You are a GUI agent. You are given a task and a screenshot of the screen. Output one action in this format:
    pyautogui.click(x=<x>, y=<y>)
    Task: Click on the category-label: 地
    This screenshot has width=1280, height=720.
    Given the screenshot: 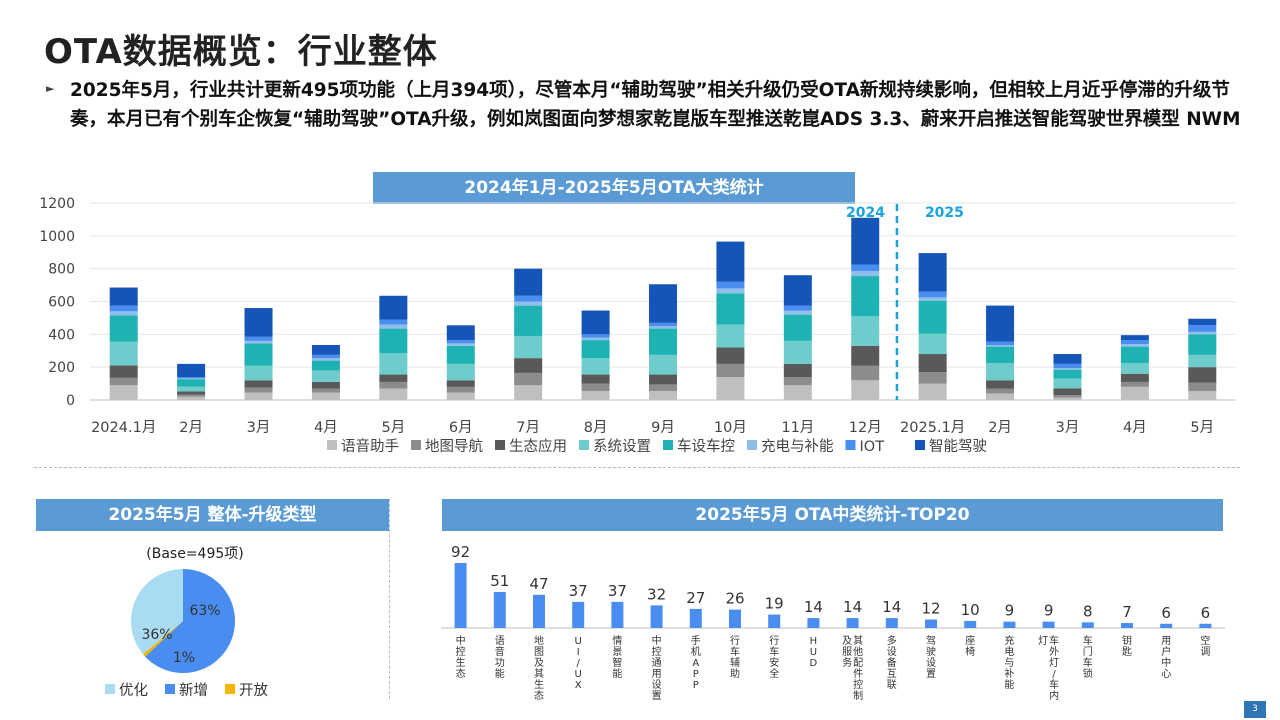 What is the action you would take?
    pyautogui.click(x=539, y=640)
    